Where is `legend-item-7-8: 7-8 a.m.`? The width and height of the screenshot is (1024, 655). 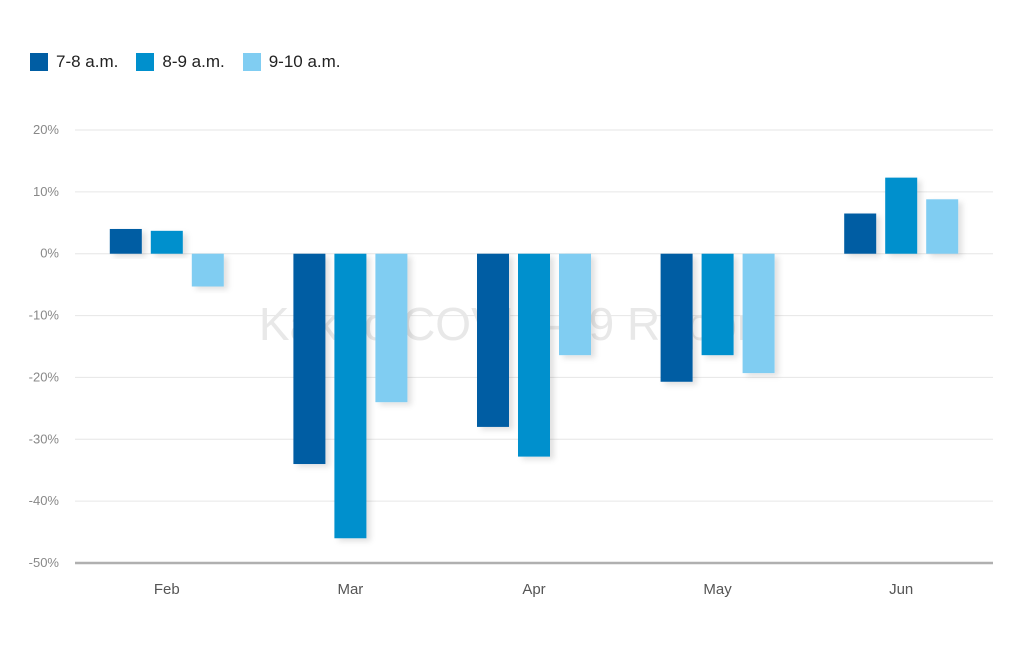 legend-item-7-8: 7-8 a.m. is located at coordinates (74, 62).